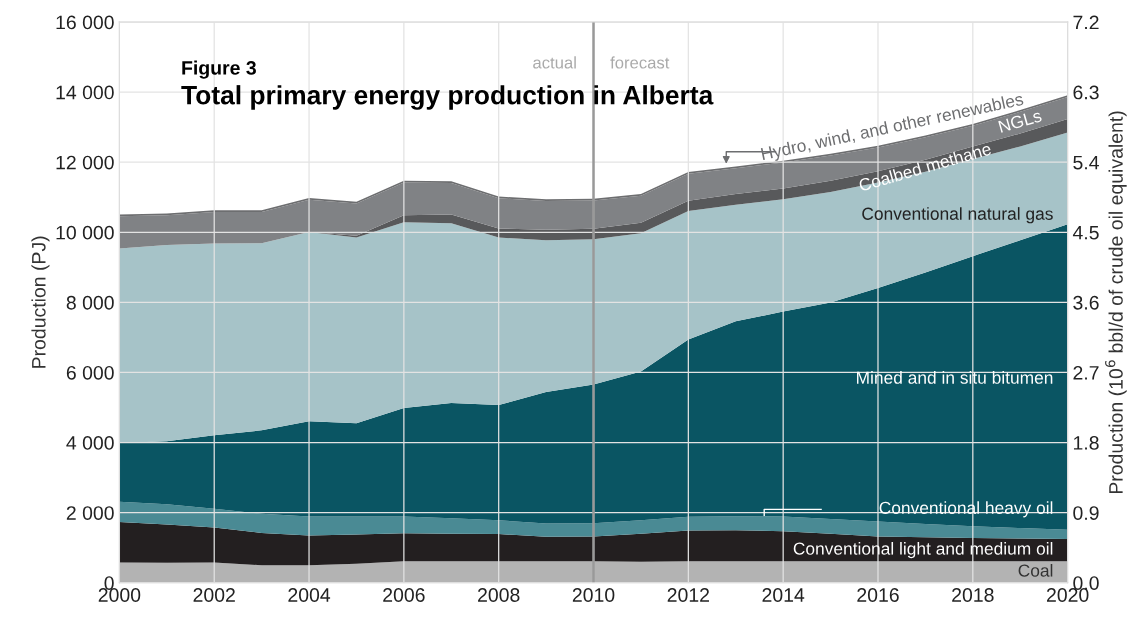  I want to click on y-tick-label: 2 000, so click(90, 513).